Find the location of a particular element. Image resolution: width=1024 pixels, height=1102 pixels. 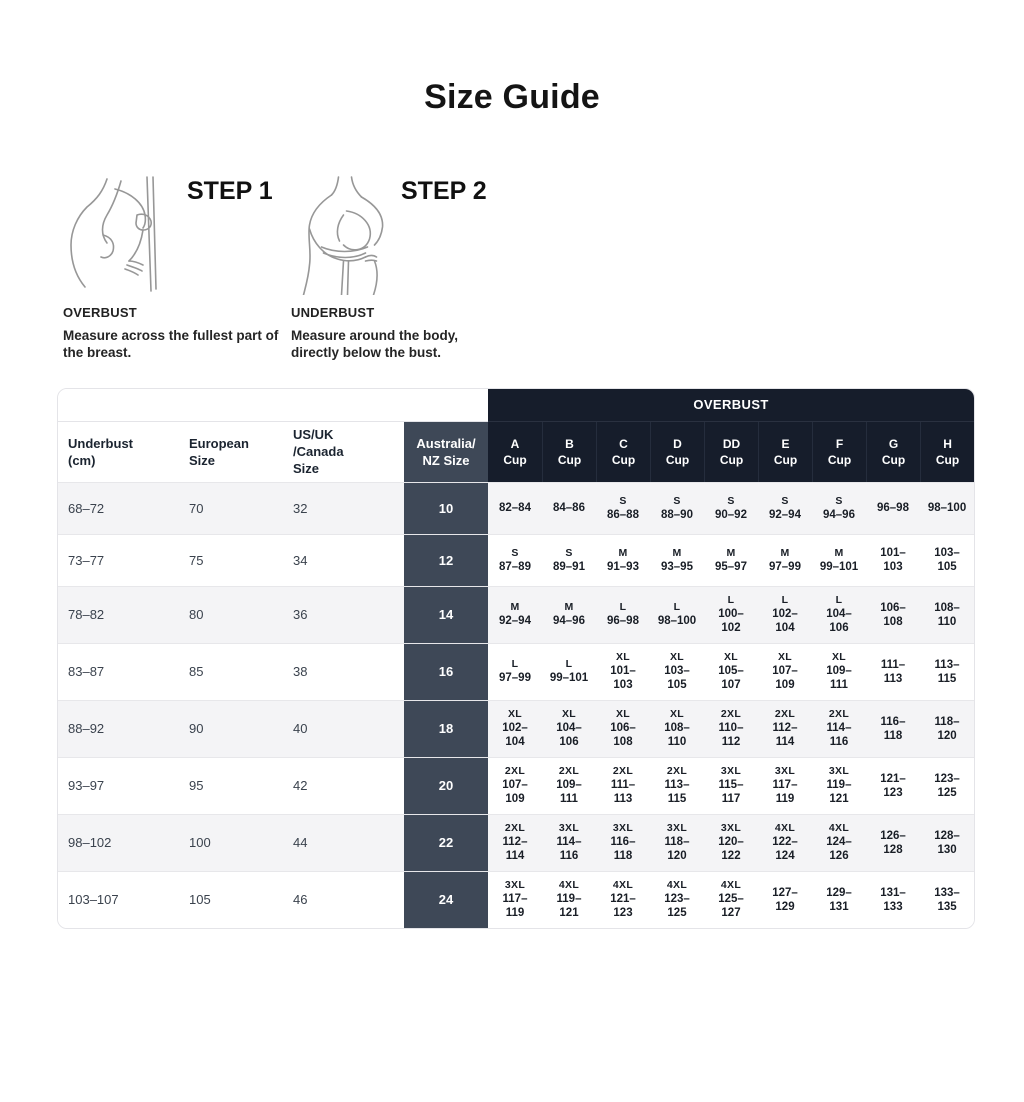

cup-range-cell: 133– 135 is located at coordinates (947, 899).